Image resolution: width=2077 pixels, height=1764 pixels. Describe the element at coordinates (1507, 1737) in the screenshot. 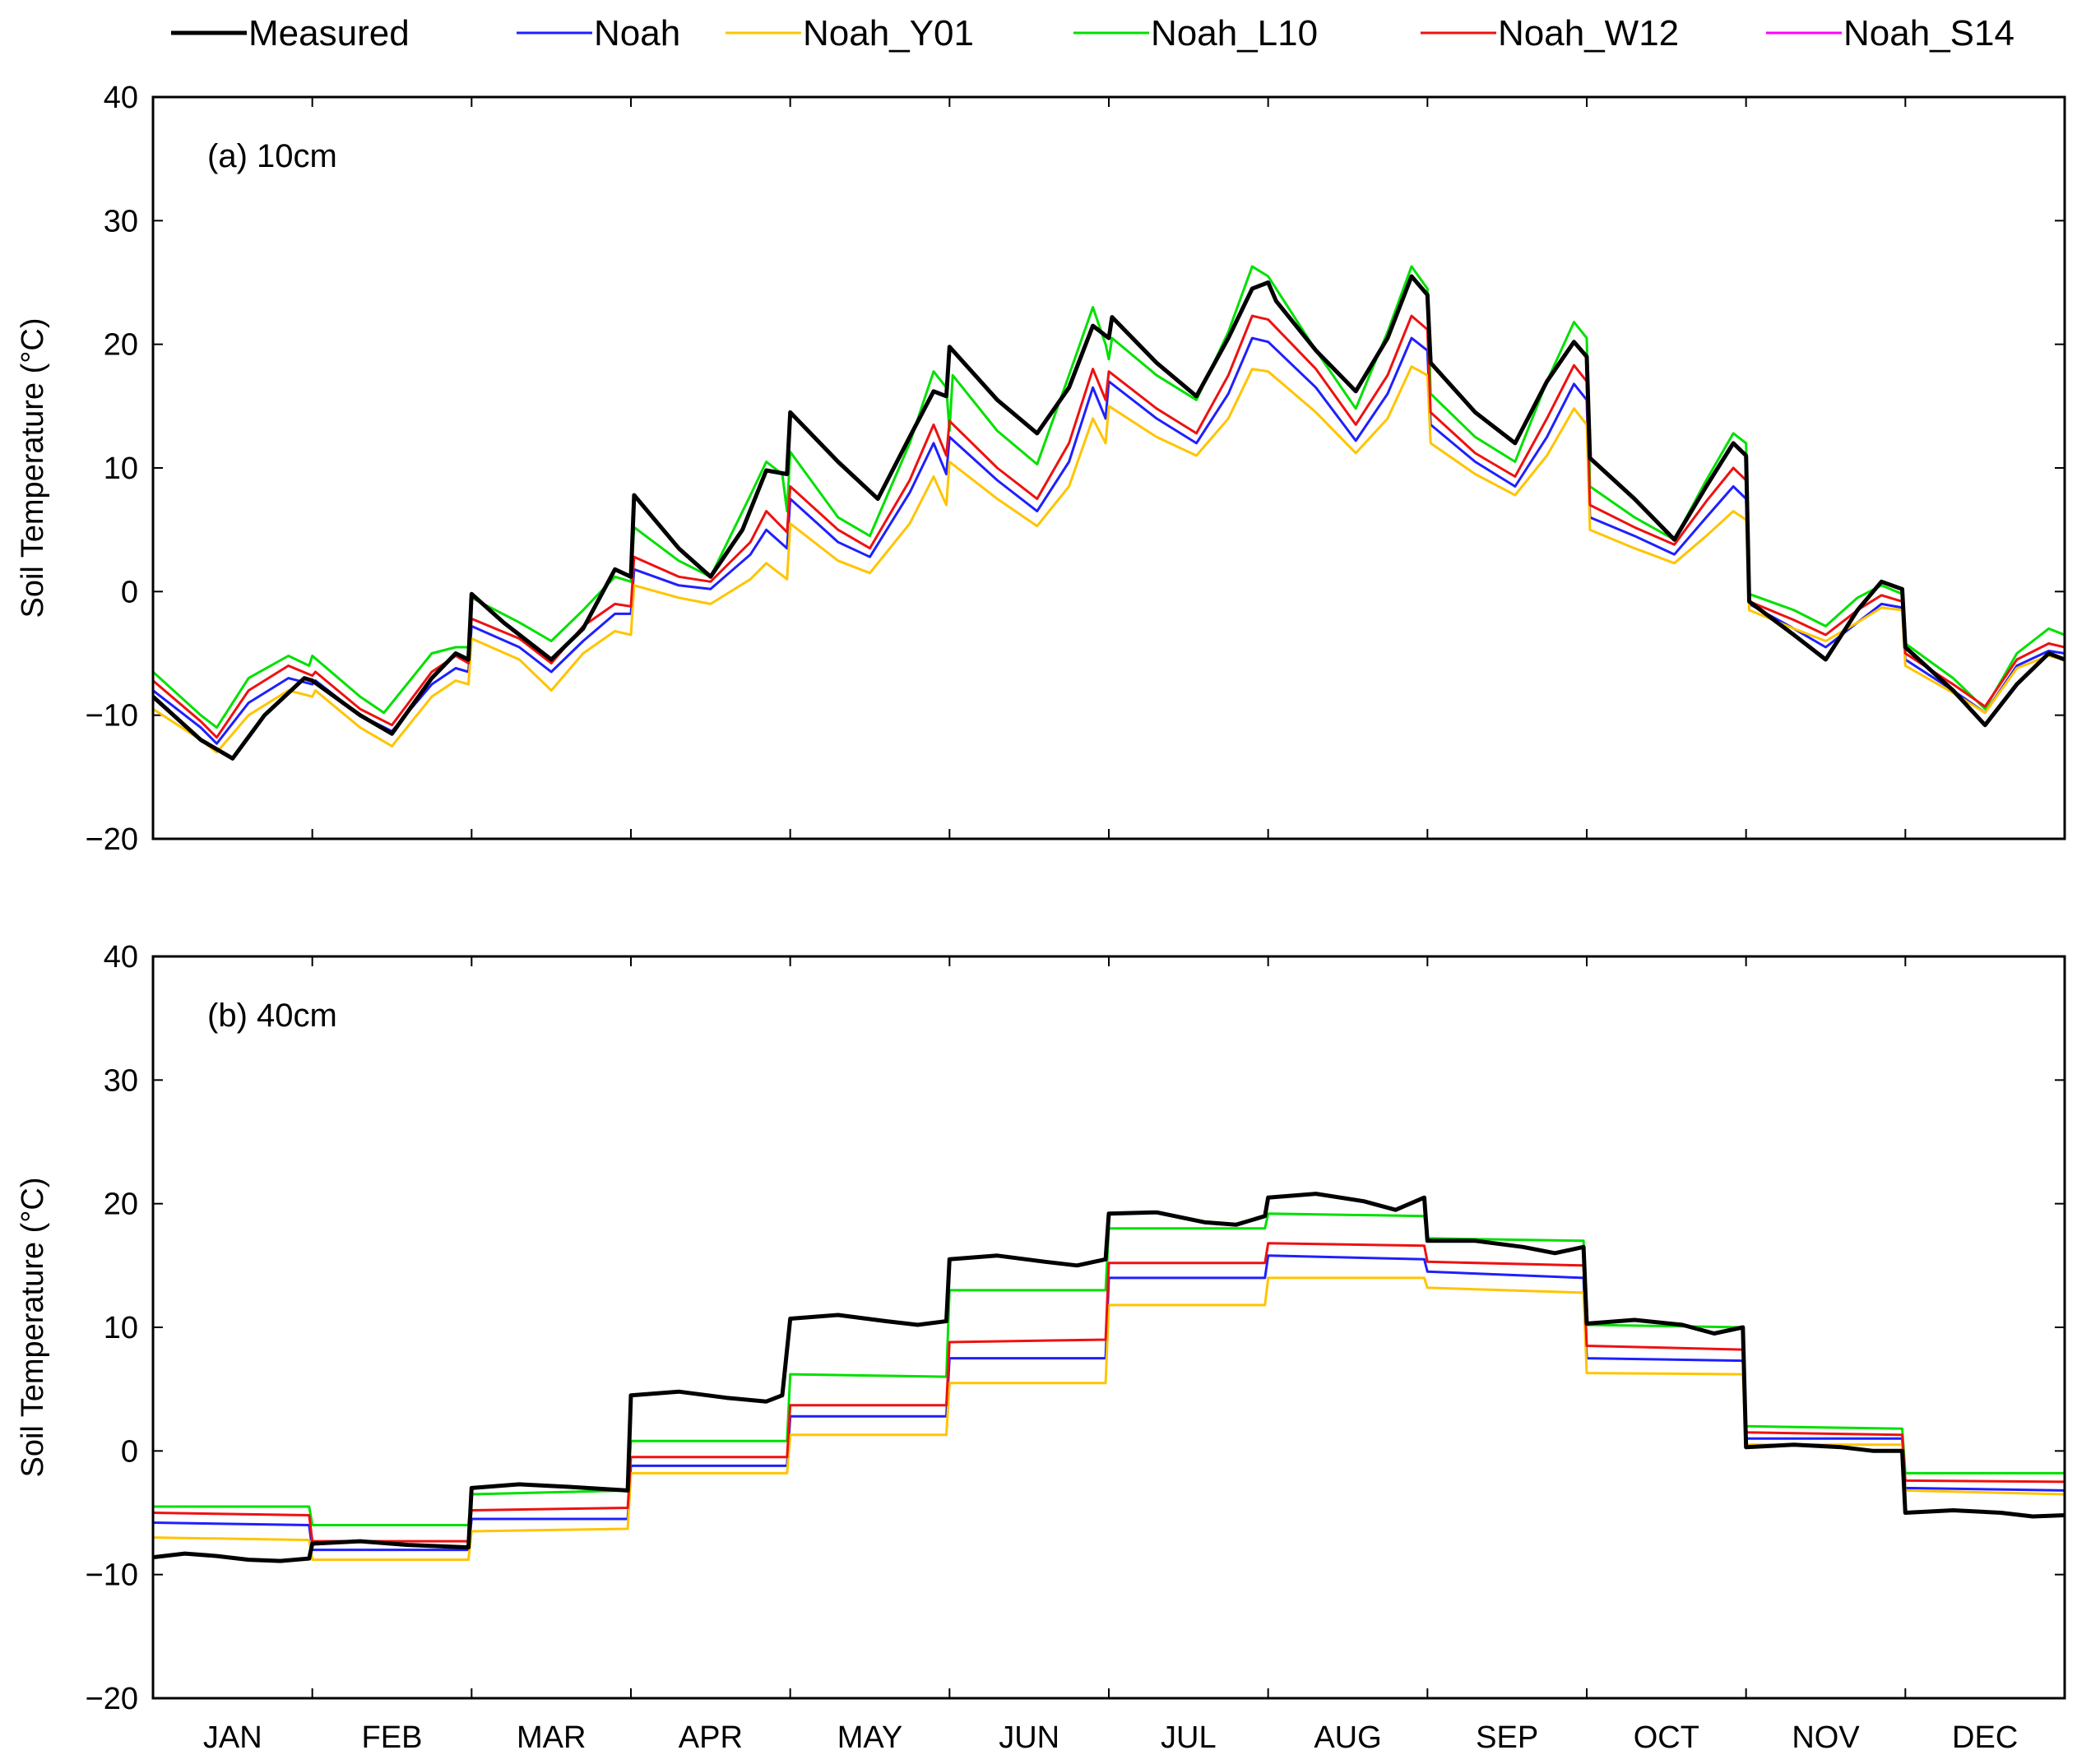

I see `x-tick-label-sep: SEP` at that location.